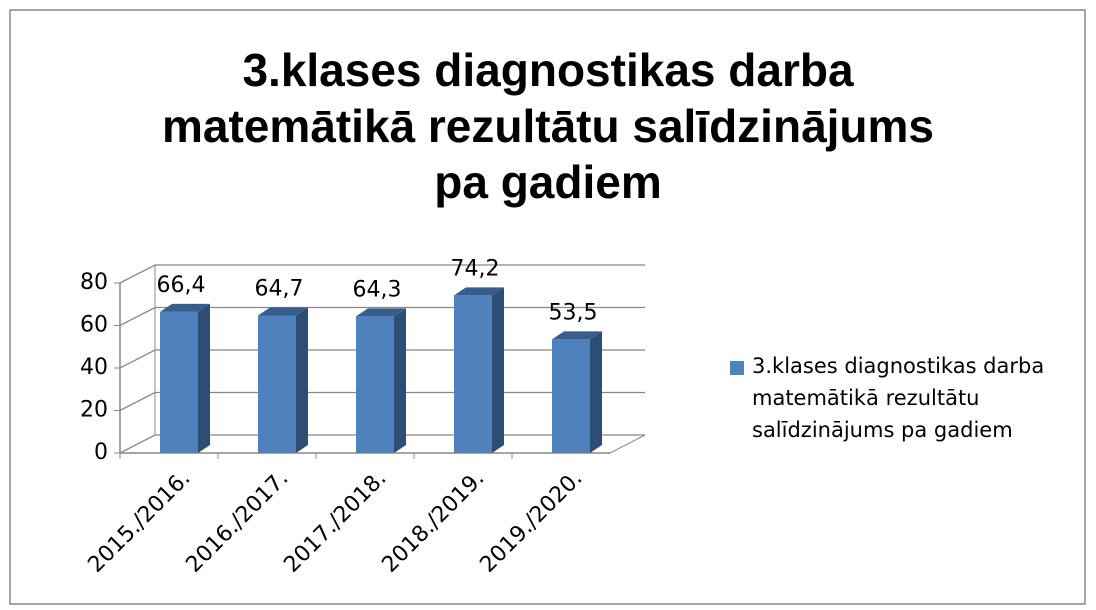 This screenshot has height=610, width=1096. What do you see at coordinates (279, 289) in the screenshot?
I see `data-label: 64,7` at bounding box center [279, 289].